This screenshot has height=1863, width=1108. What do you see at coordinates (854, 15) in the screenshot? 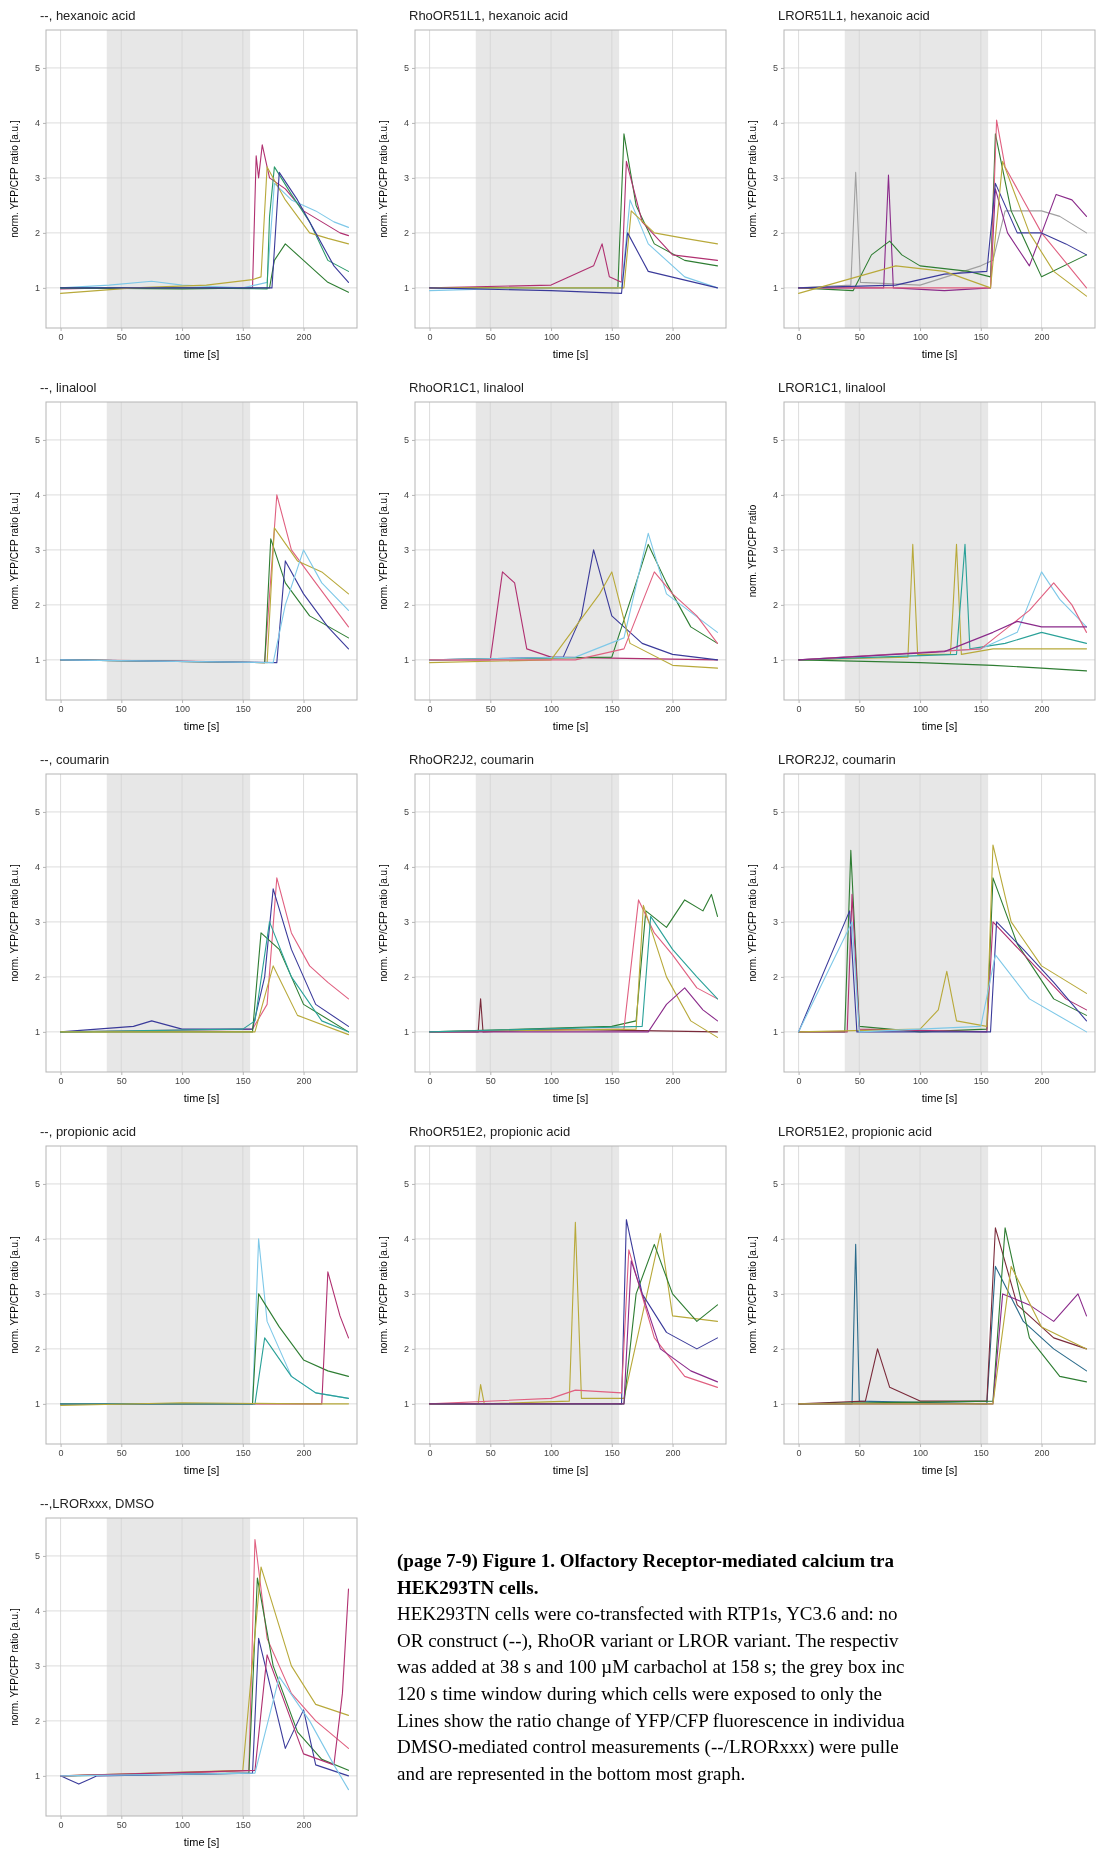
I see `chart-title: LROR51L1, hexanoic acid` at bounding box center [854, 15].